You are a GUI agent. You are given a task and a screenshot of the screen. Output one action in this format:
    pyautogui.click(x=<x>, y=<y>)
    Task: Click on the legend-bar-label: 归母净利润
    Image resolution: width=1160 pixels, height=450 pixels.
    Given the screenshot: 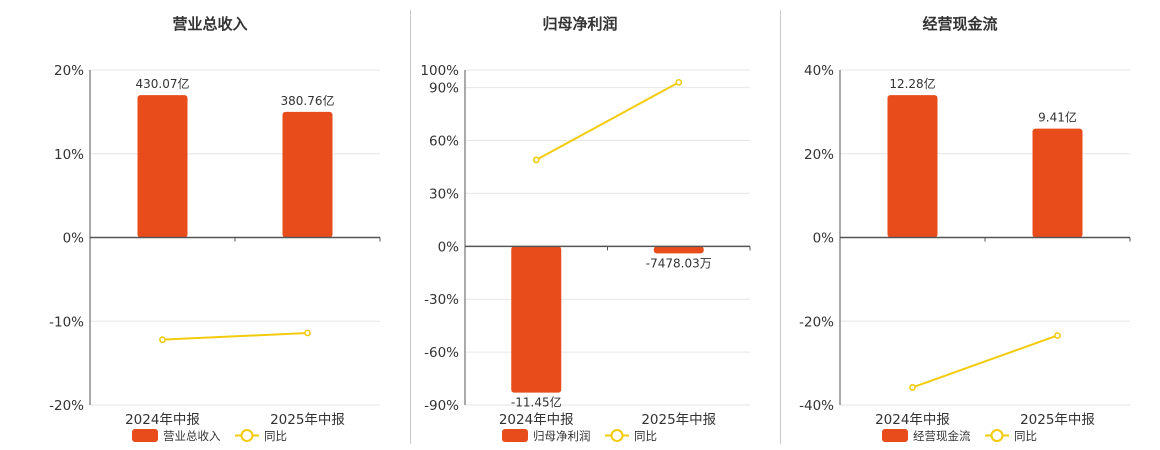 What is the action you would take?
    pyautogui.click(x=562, y=436)
    